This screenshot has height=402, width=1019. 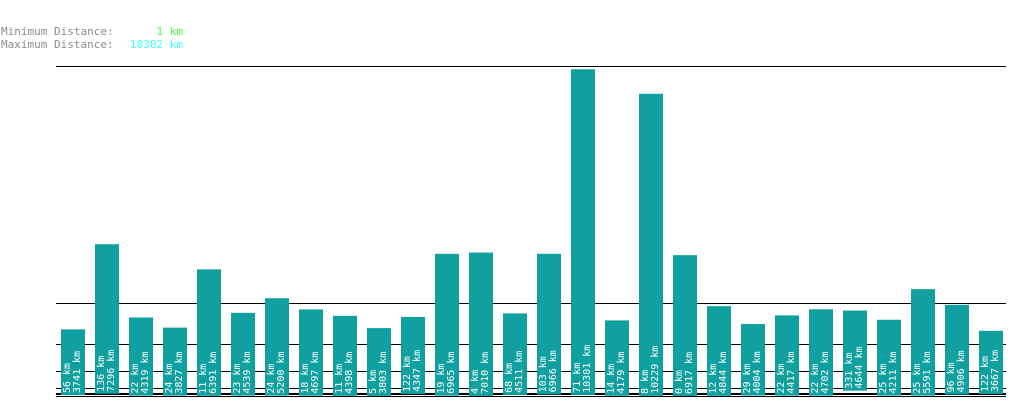 I want to click on far-distance-label: 10229 km, so click(x=655, y=370).